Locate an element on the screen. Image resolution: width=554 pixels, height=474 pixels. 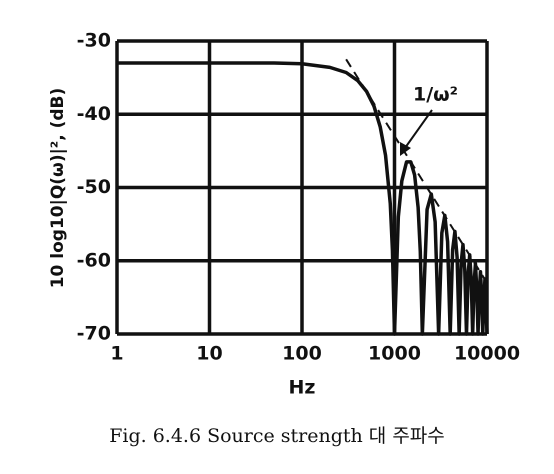
annotation-arrow is located at coordinates (418, 129).